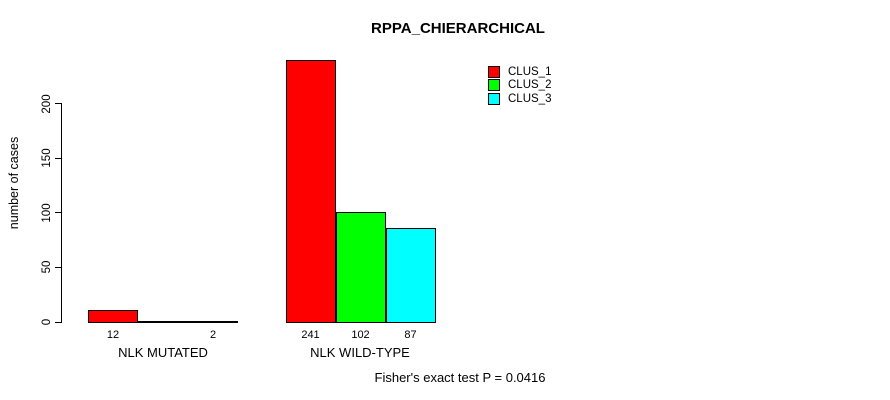 This screenshot has height=400, width=890. I want to click on y-tick-label: 50, so click(47, 267).